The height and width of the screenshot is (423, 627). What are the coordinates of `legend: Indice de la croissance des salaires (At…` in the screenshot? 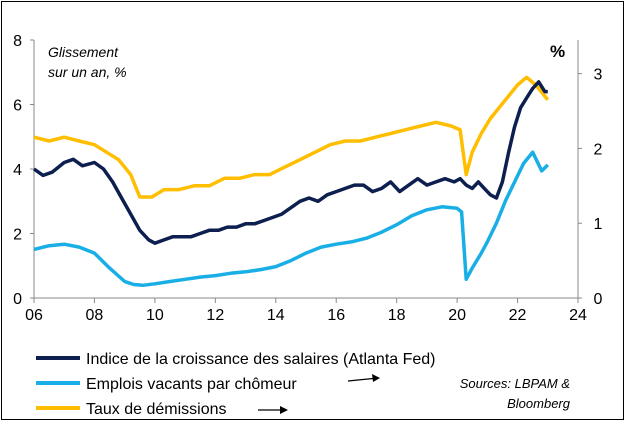 It's located at (236, 384).